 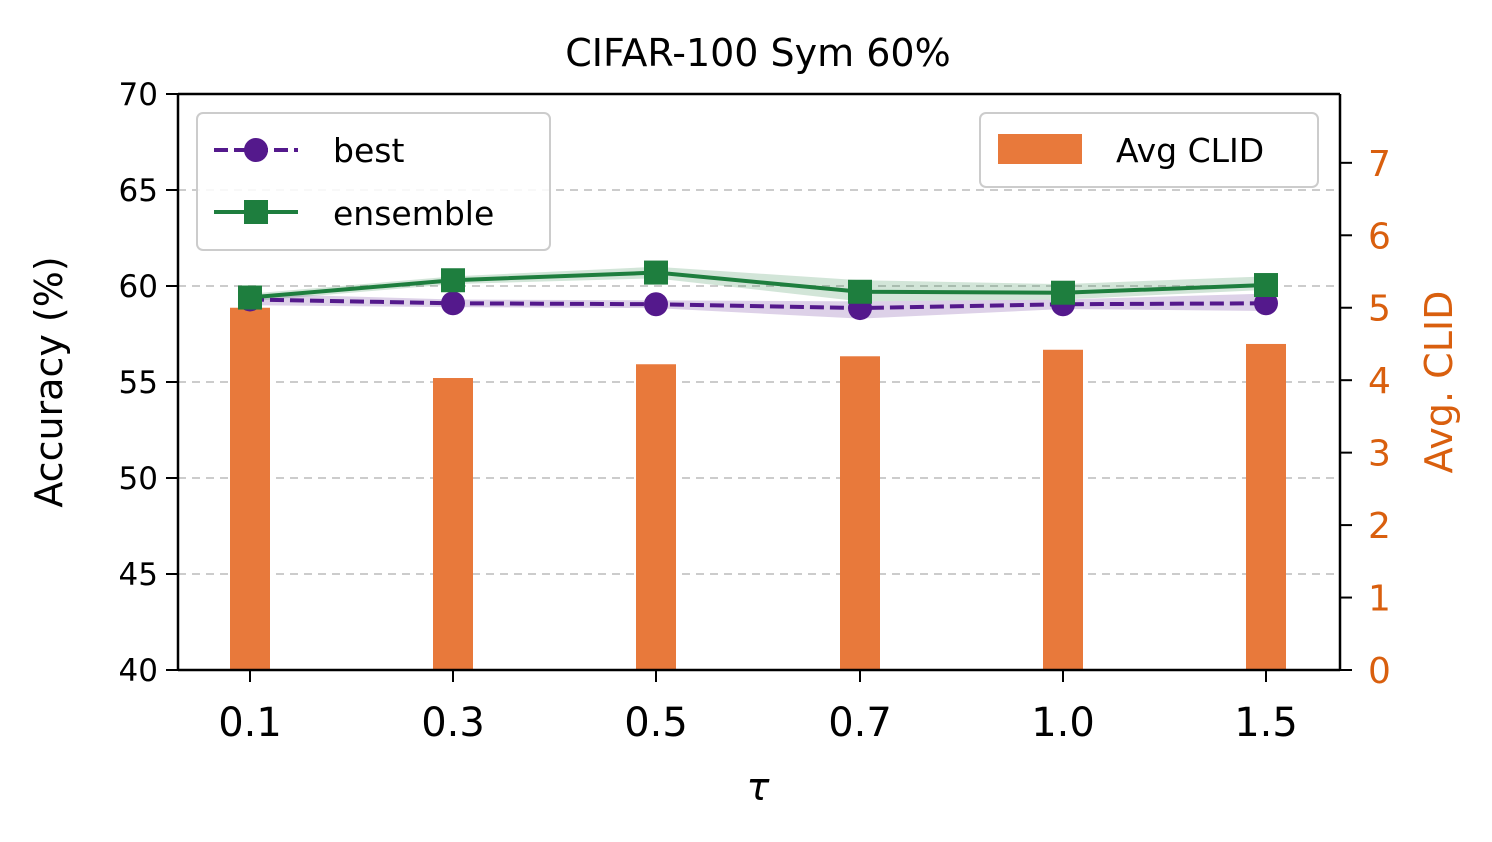 What do you see at coordinates (453, 303) in the screenshot?
I see `point-best-0.3` at bounding box center [453, 303].